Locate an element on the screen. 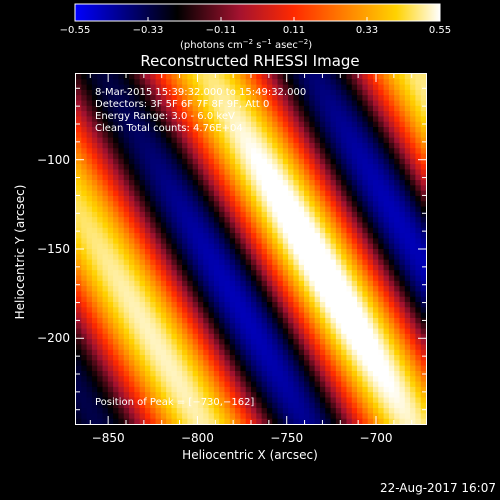 Image resolution: width=500 pixels, height=500 pixels. colorbar-tick-label: 0.55 is located at coordinates (440, 30).